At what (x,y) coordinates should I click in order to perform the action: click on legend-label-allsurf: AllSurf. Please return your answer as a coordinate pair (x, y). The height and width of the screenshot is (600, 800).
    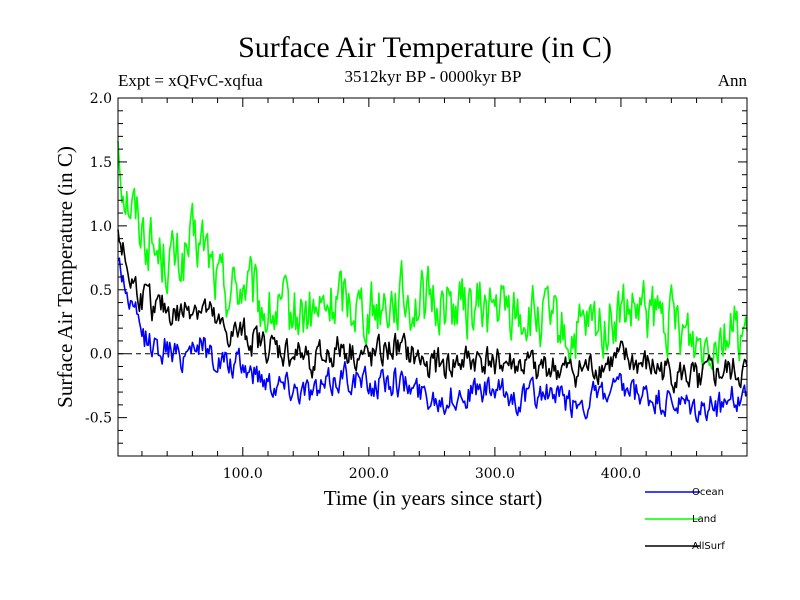
    Looking at the image, I should click on (708, 546).